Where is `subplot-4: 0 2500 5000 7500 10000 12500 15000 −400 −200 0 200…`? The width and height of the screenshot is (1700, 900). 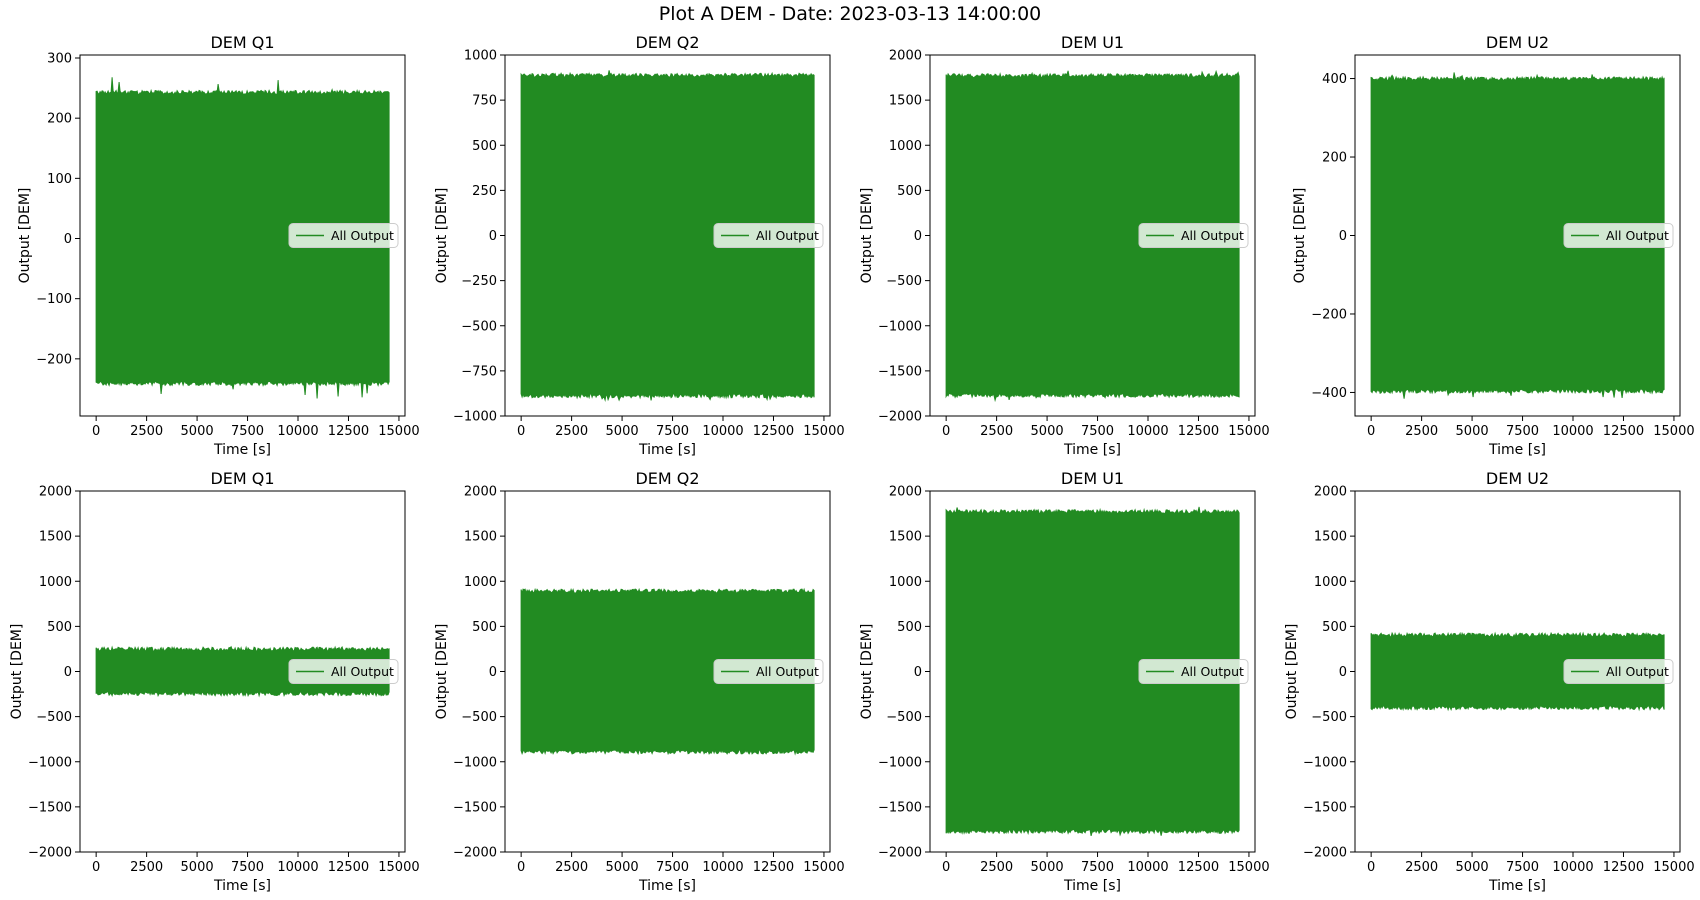 subplot-4: 0 2500 5000 7500 10000 12500 15000 −400 −200 0 200… is located at coordinates (1493, 245).